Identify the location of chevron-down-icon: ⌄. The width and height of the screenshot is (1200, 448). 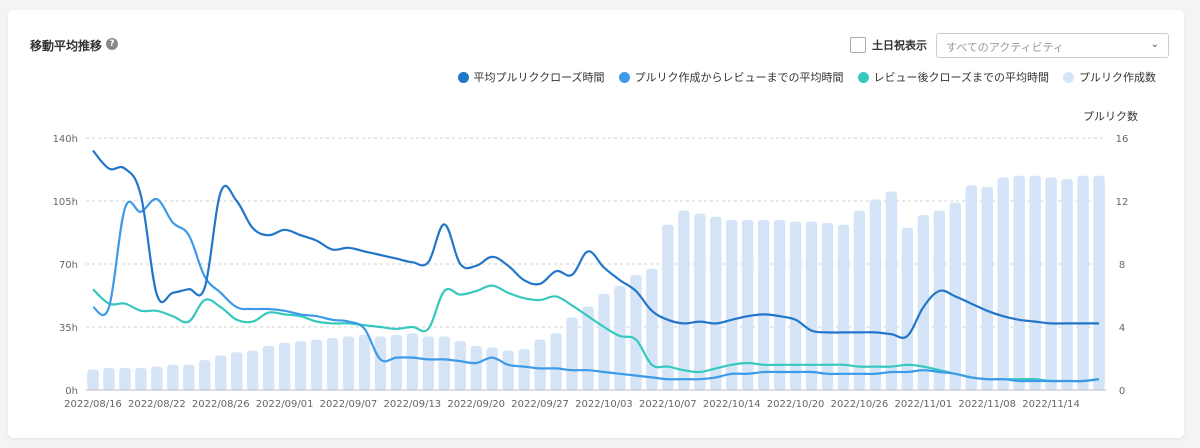
(1154, 44).